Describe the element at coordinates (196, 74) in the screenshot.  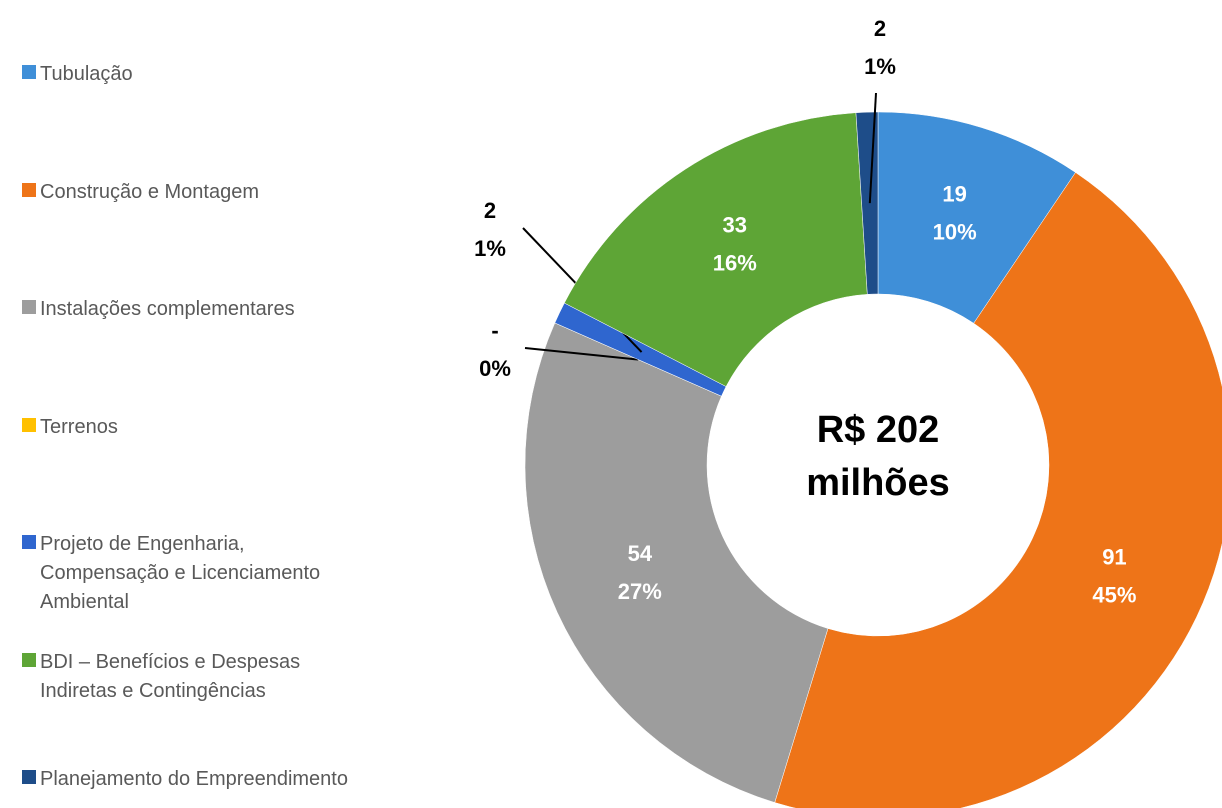
I see `legend-entry: Tubulação` at that location.